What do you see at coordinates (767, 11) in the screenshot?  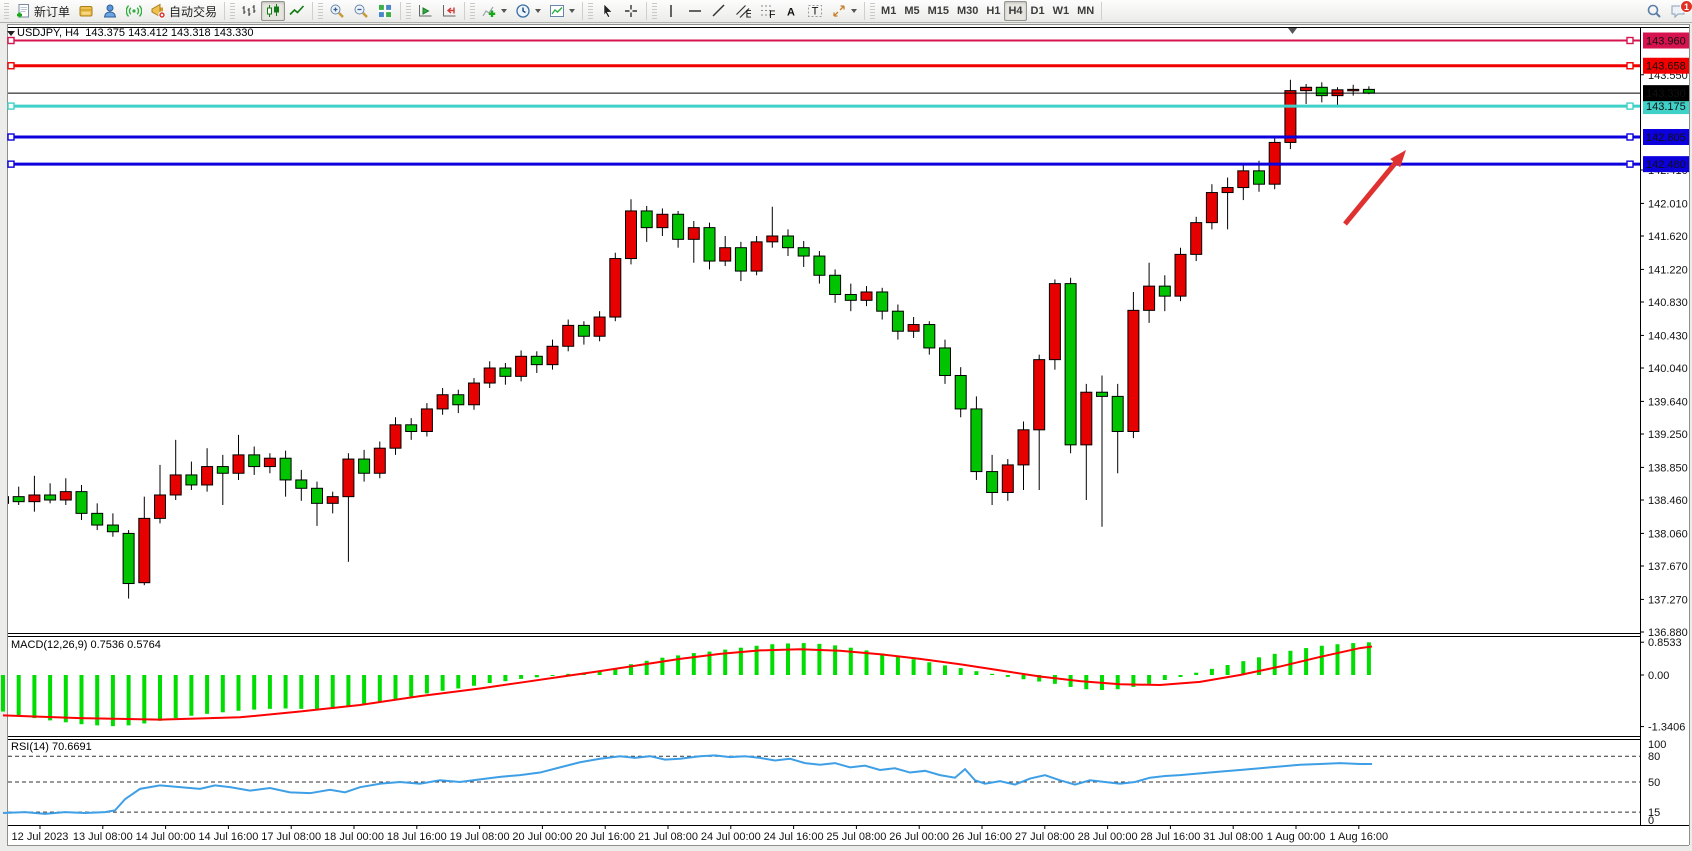 I see `fibonacci-button: F` at bounding box center [767, 11].